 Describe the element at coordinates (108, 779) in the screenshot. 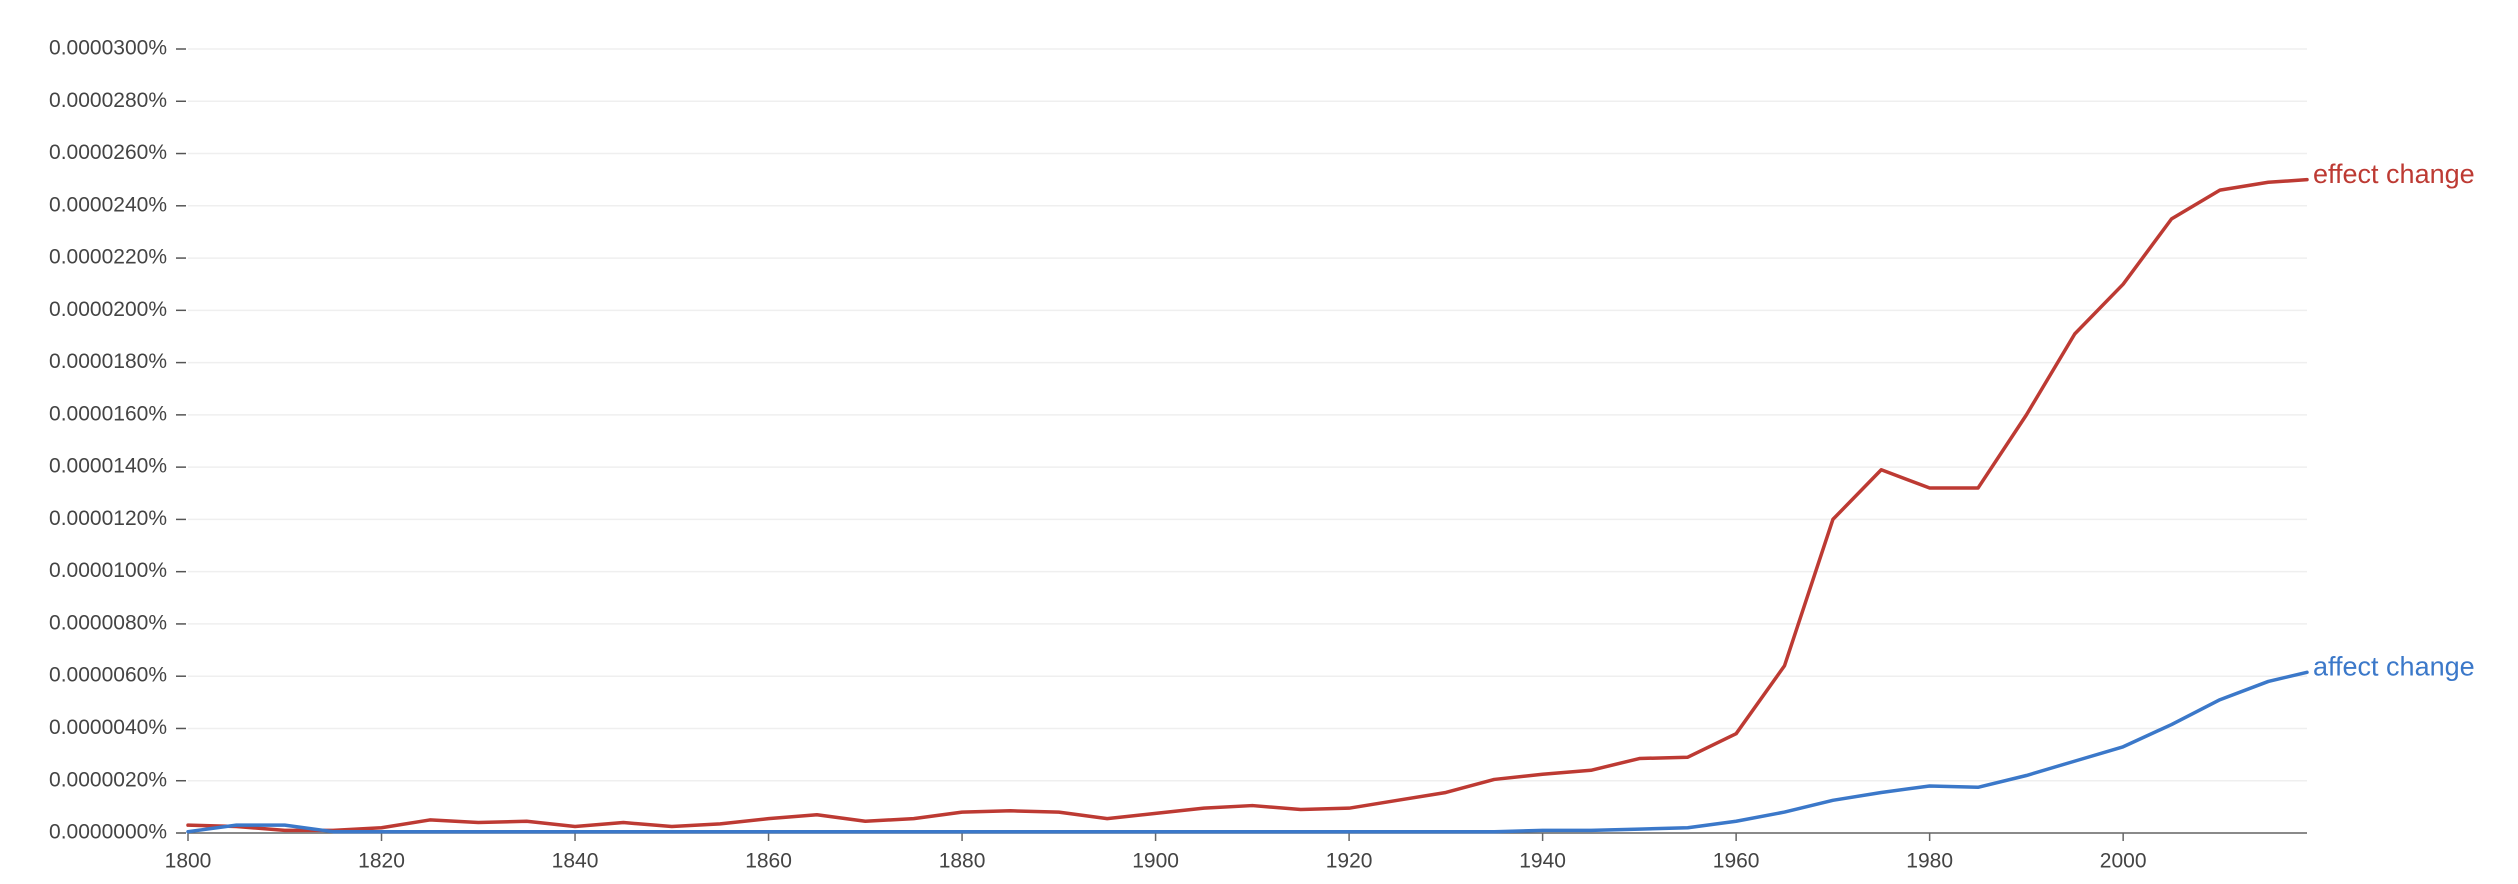

I see `y-tick-label: 0.0000020%` at that location.